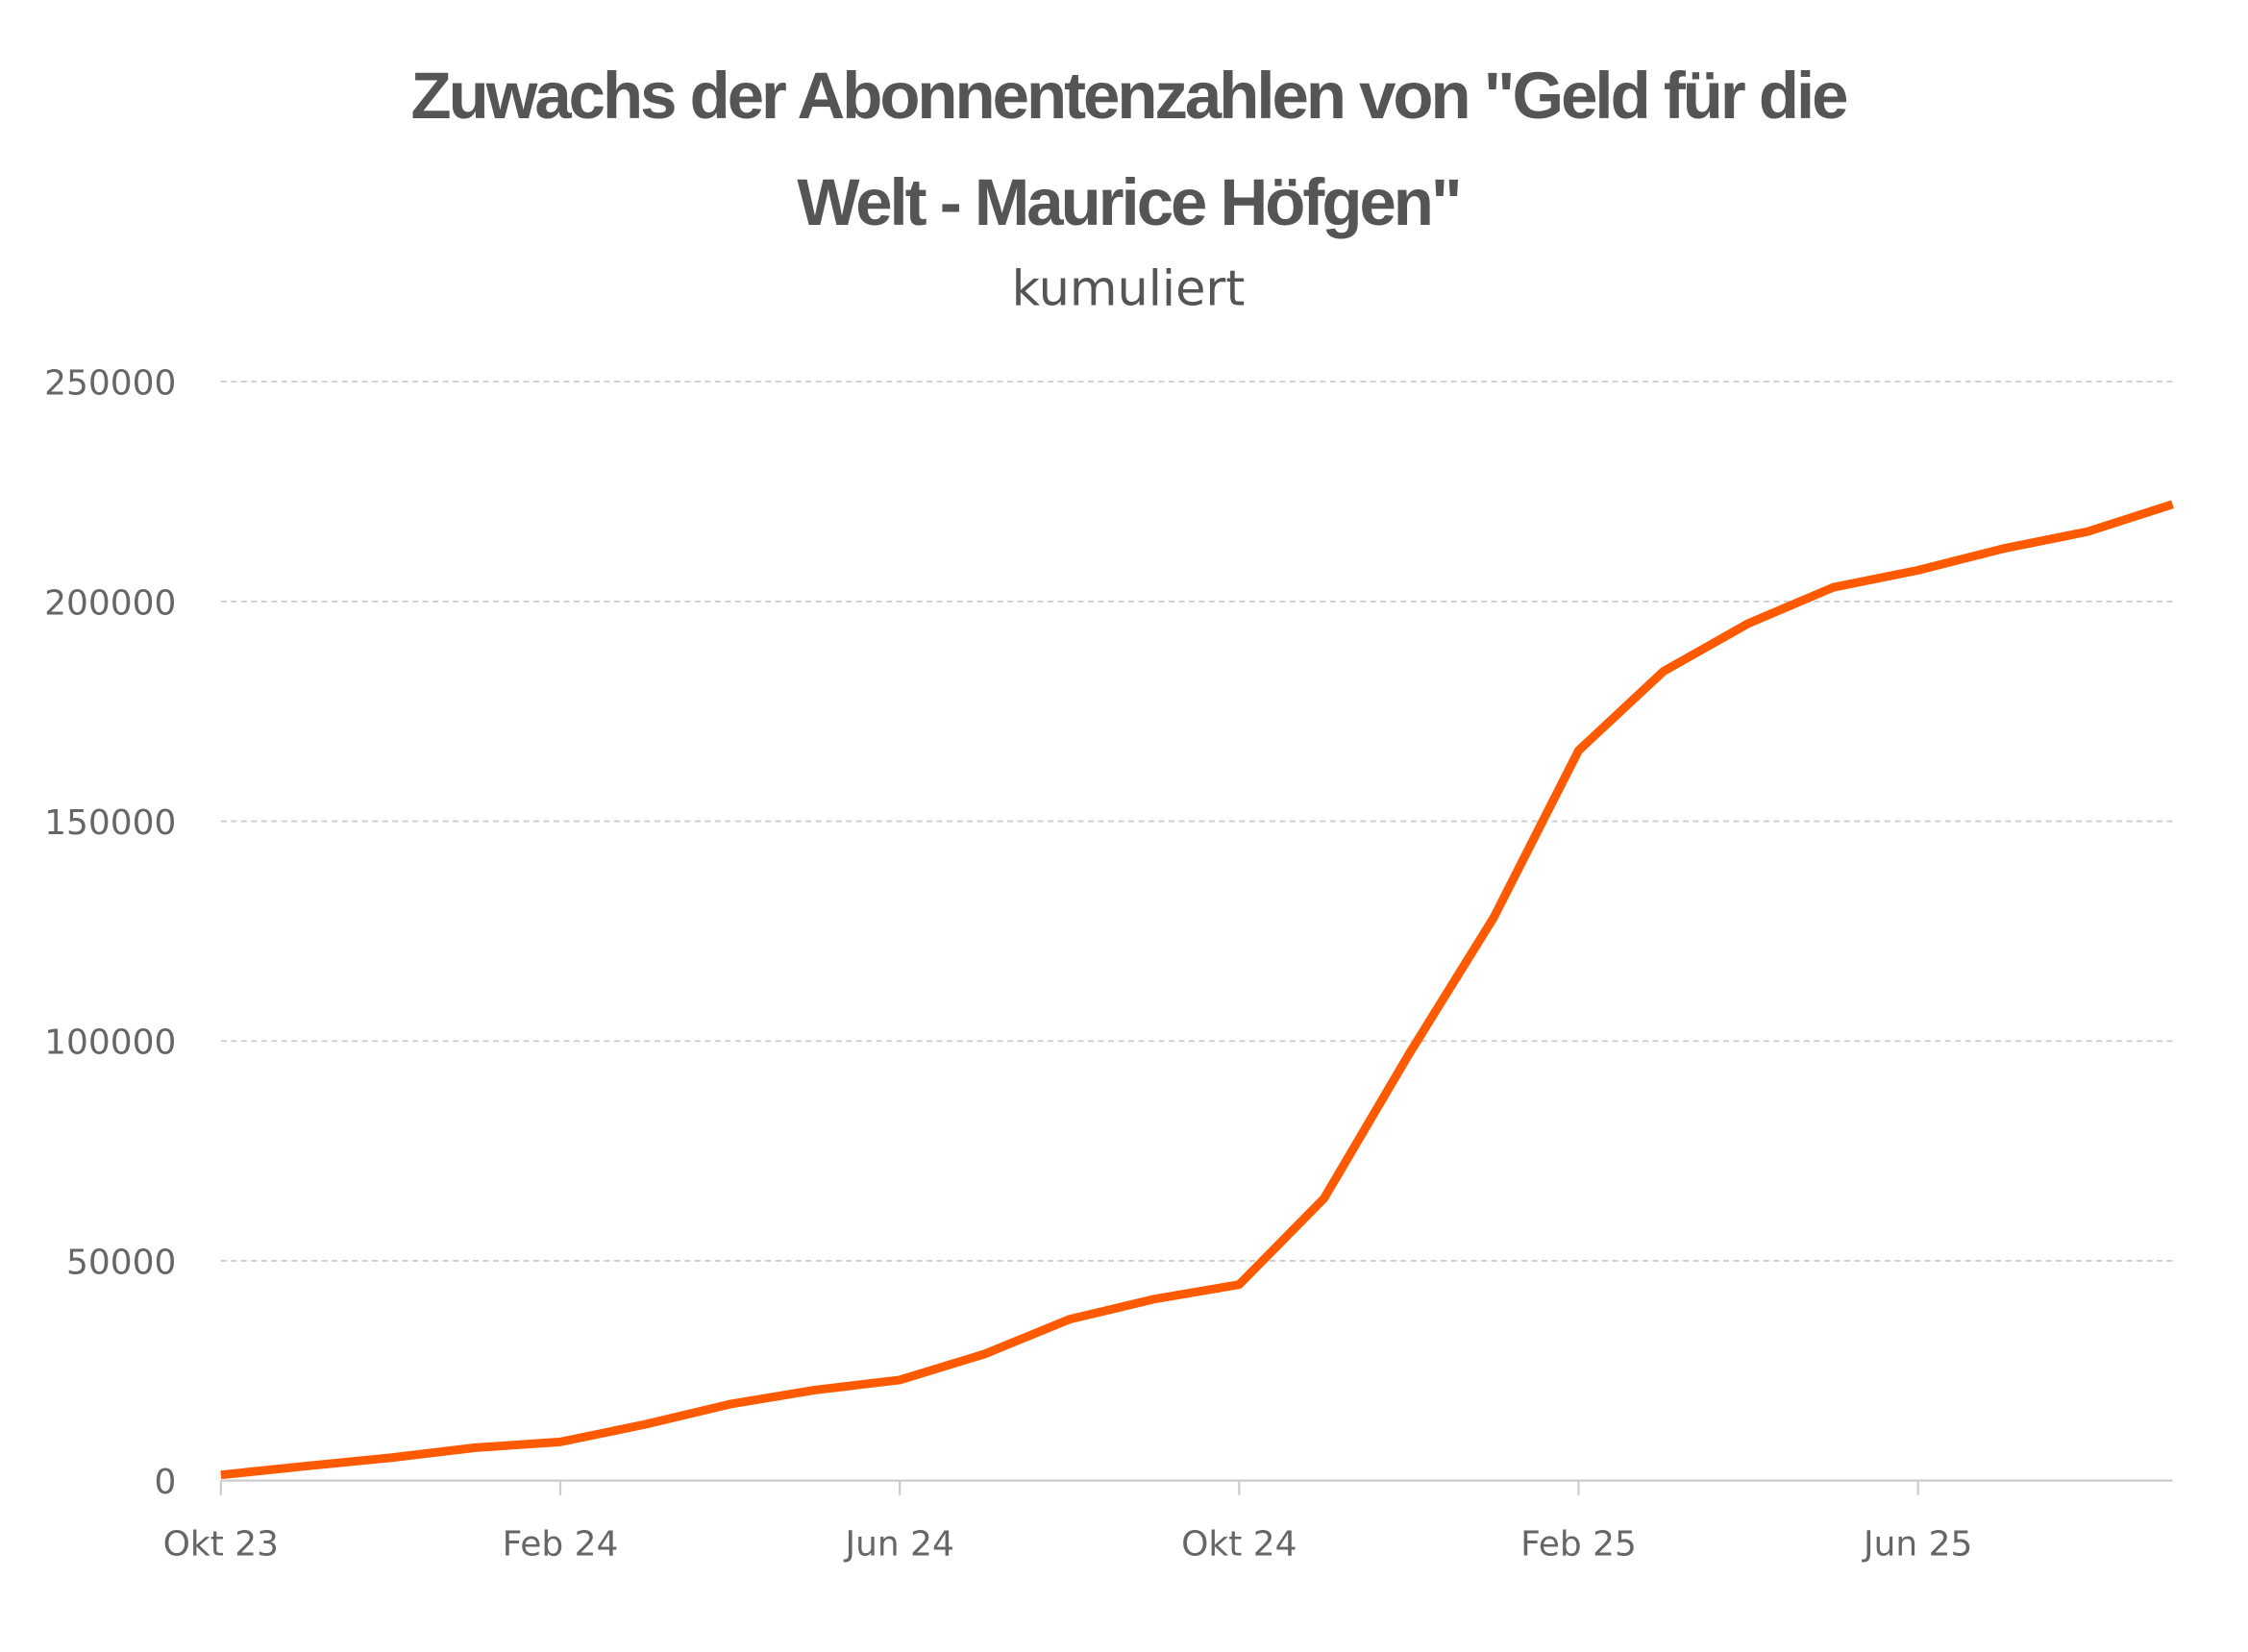 Image resolution: width=2248 pixels, height=1652 pixels. I want to click on y-tick-label: 250000, so click(110, 384).